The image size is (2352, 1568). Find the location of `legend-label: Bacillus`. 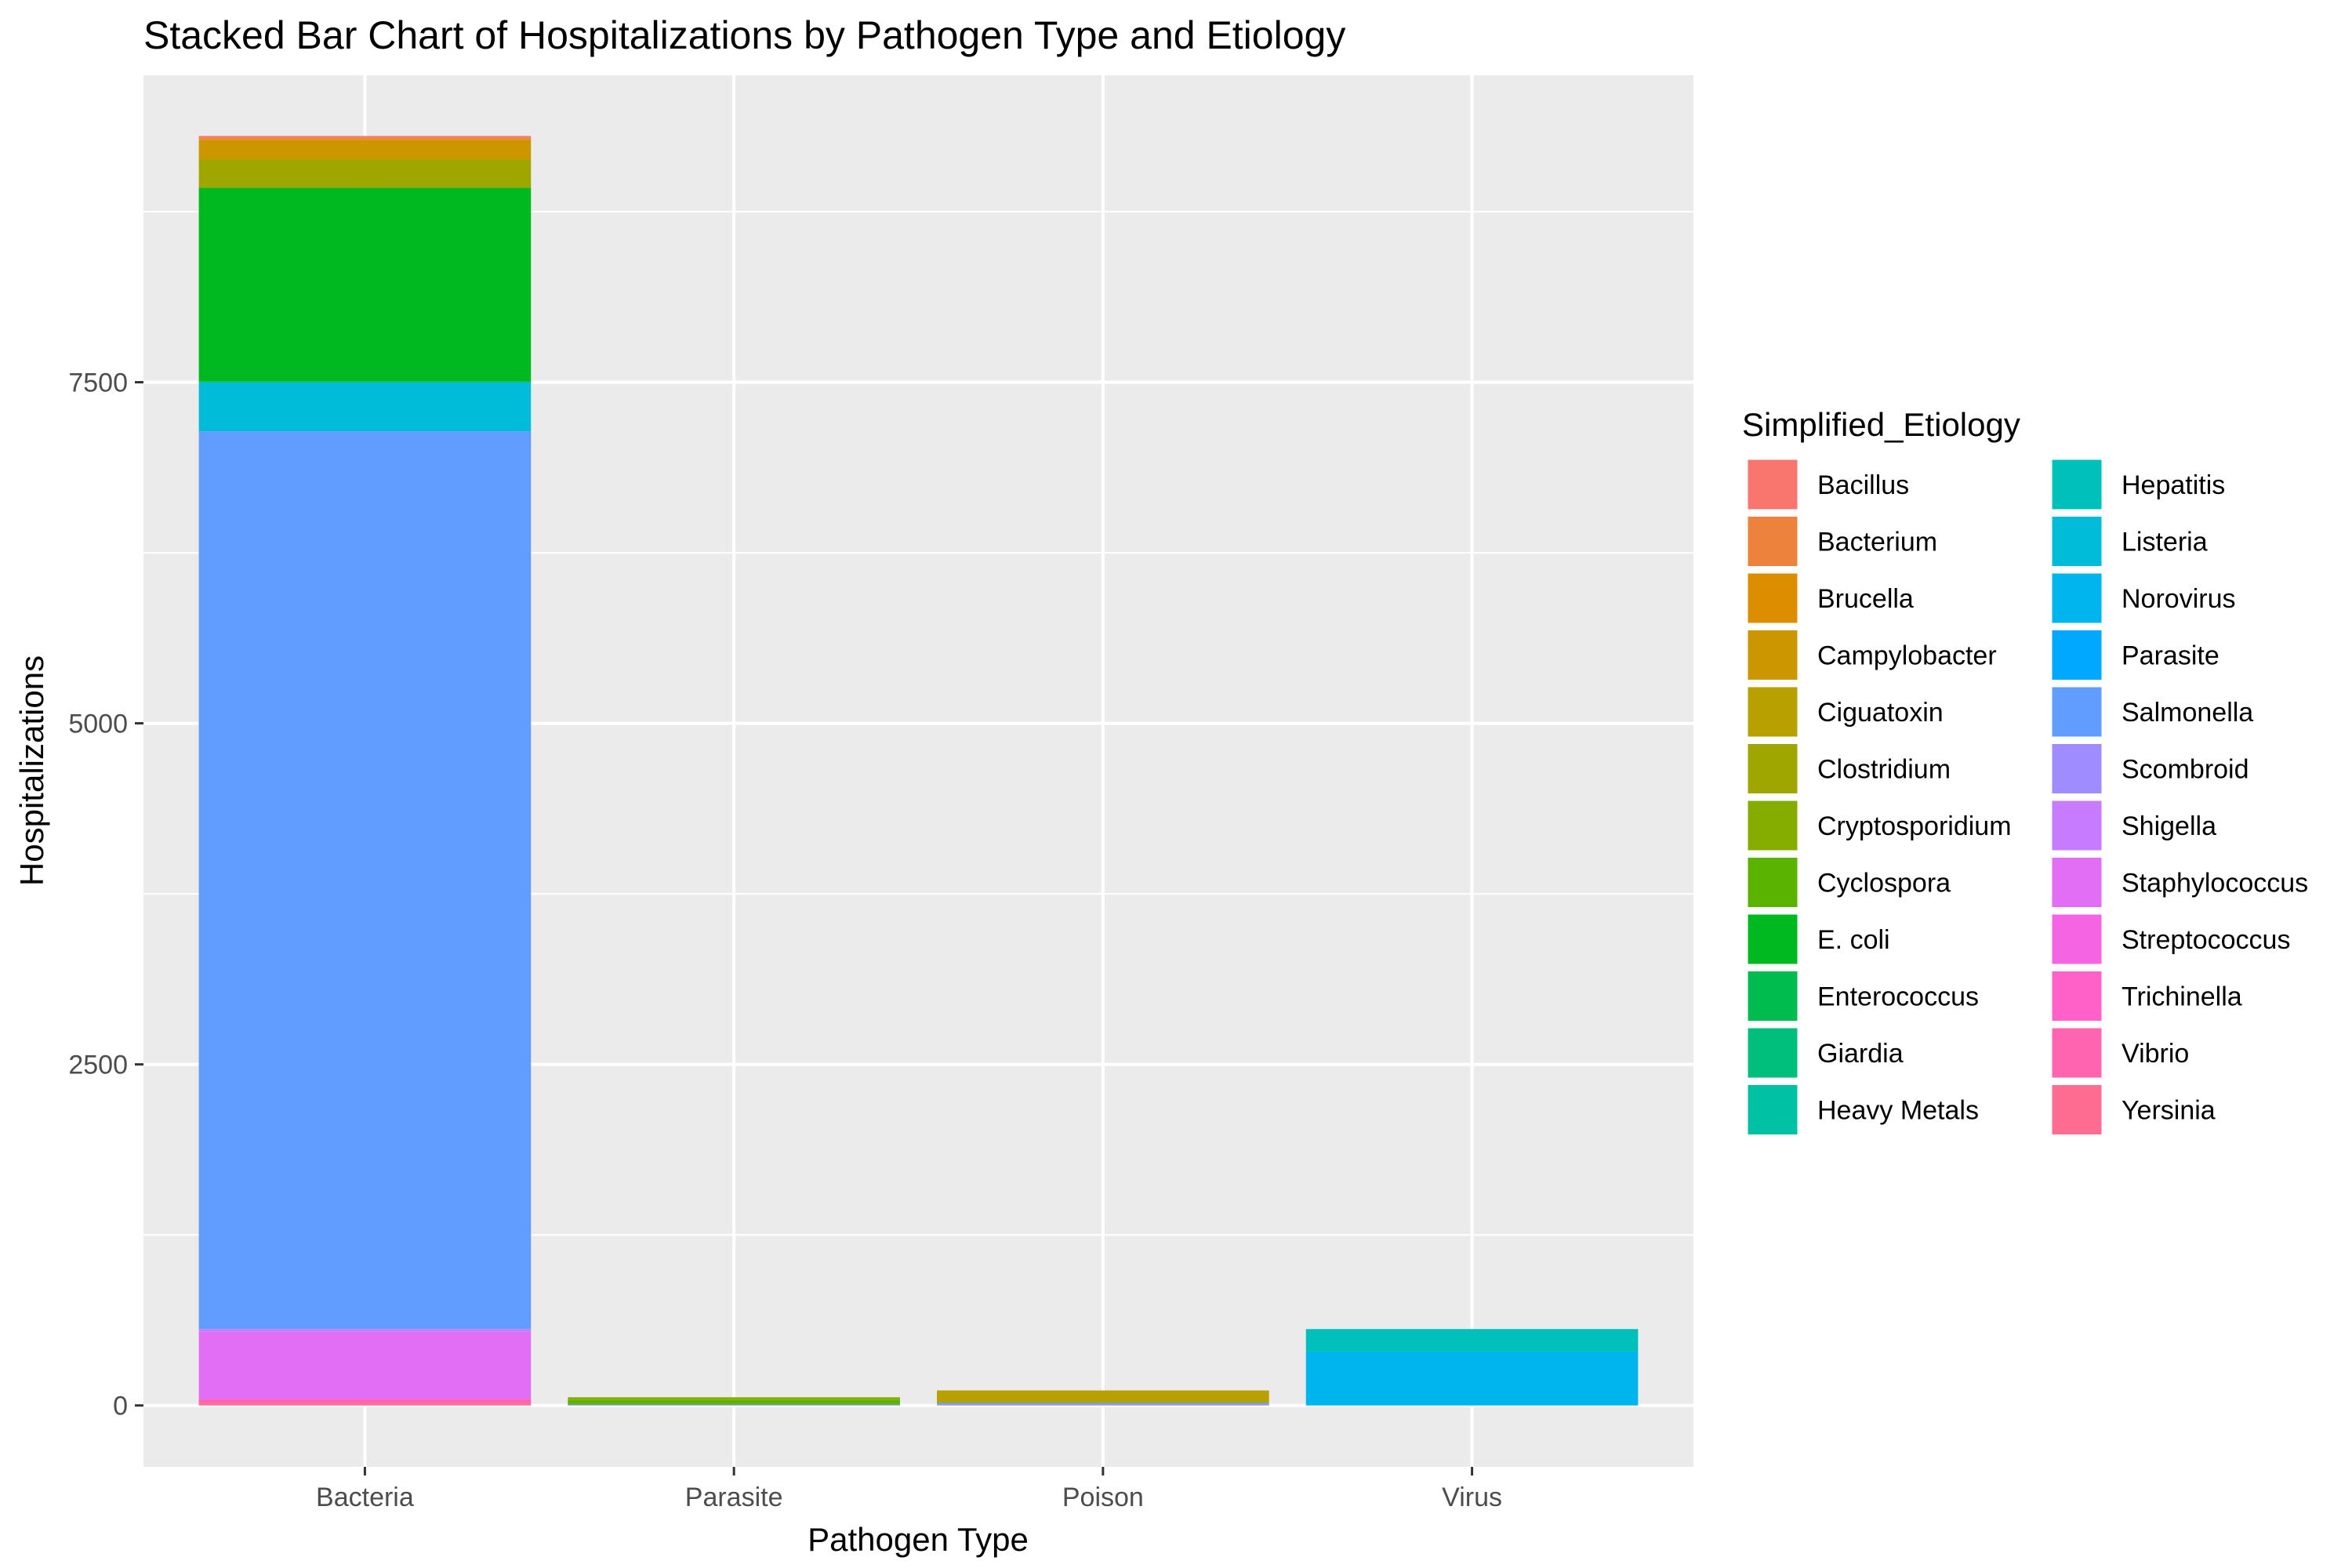

legend-label: Bacillus is located at coordinates (1863, 485).